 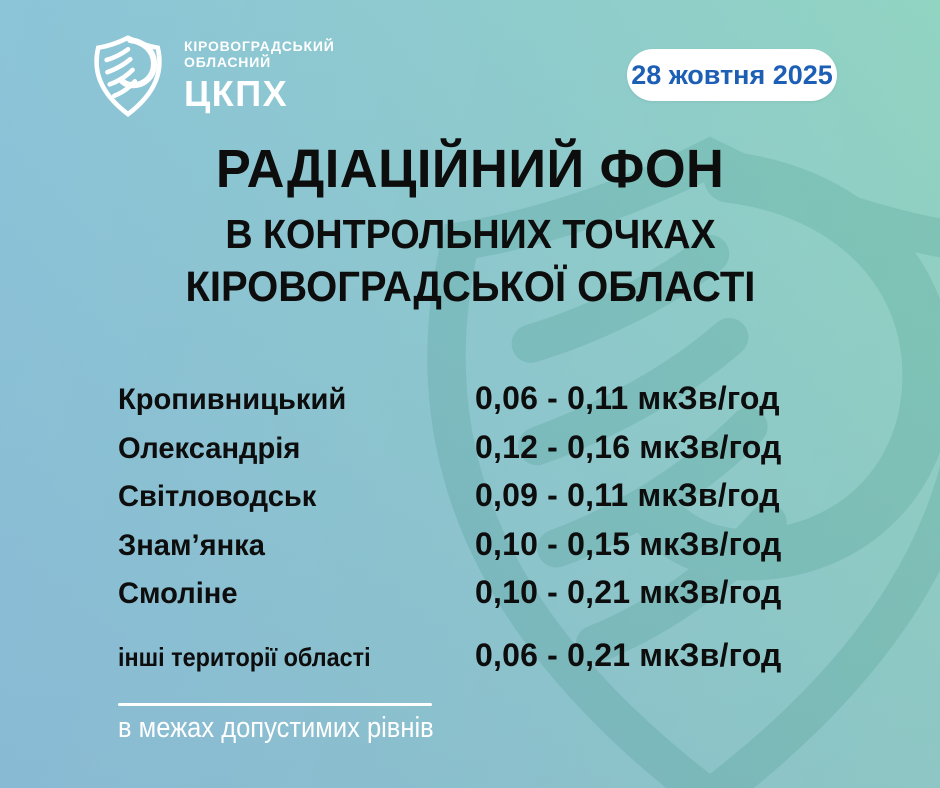 I want to click on table-row: Знам’янка 0,10 - 0,15 мкЗв/год, so click(x=483, y=550).